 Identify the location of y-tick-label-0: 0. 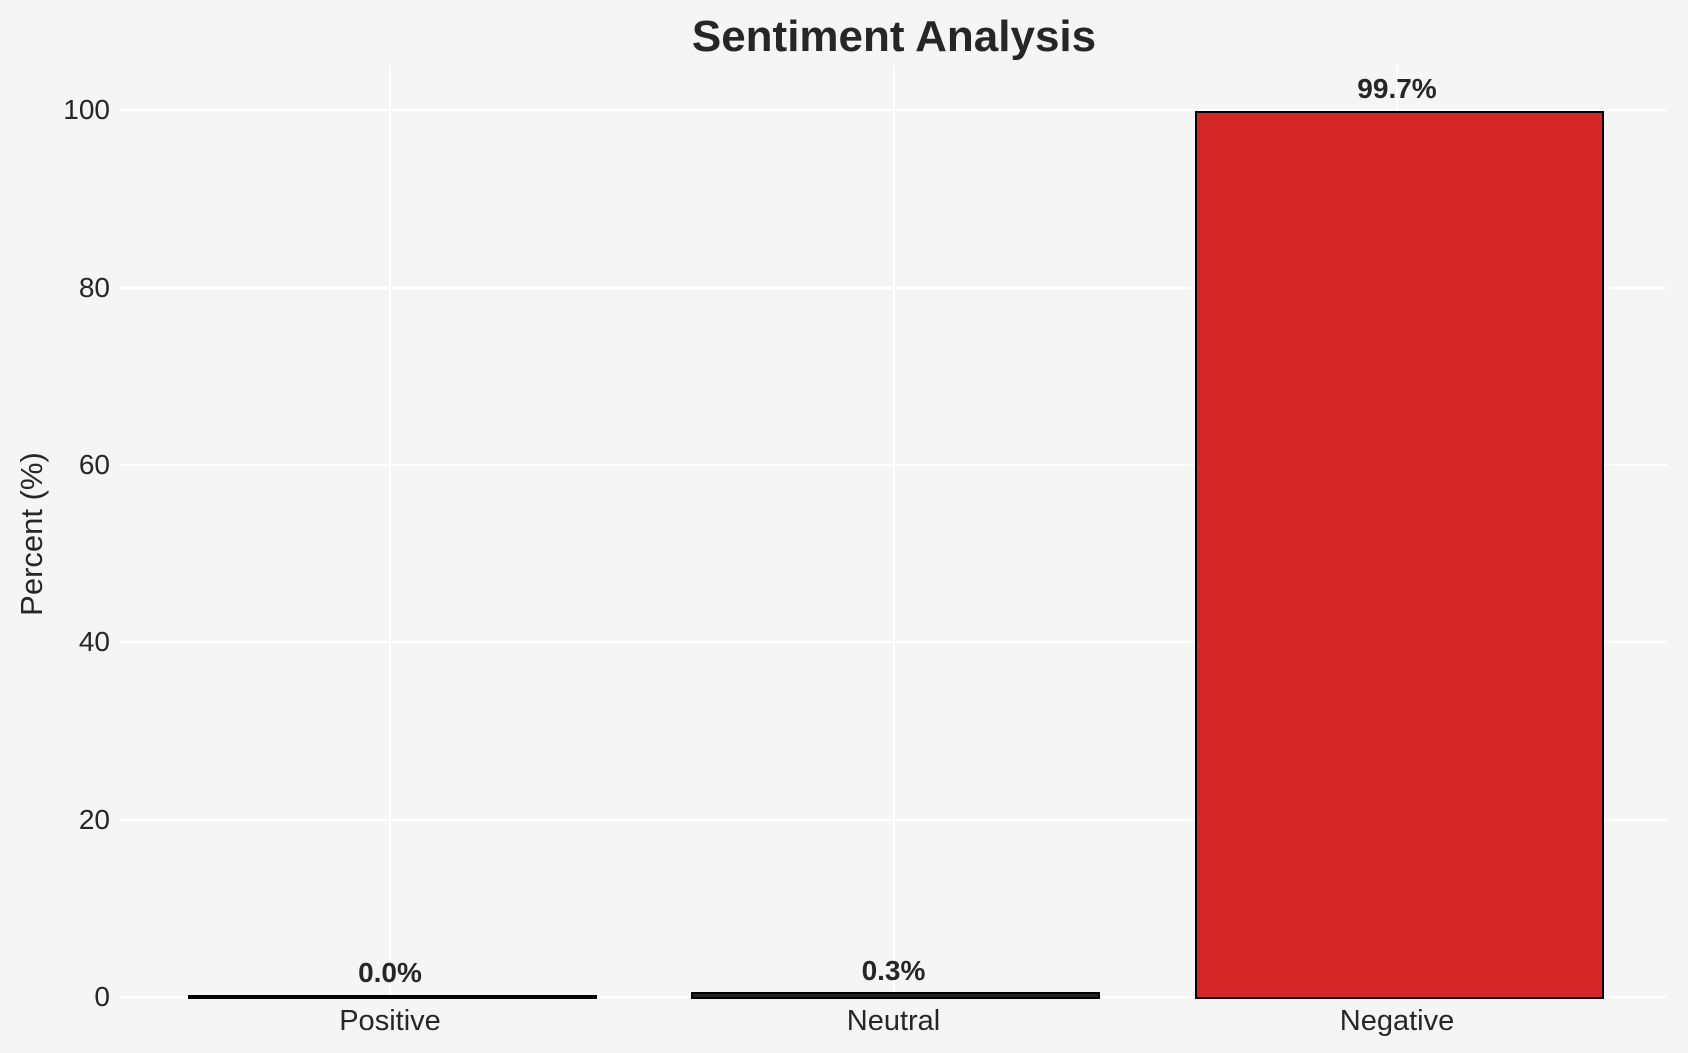
(102, 996).